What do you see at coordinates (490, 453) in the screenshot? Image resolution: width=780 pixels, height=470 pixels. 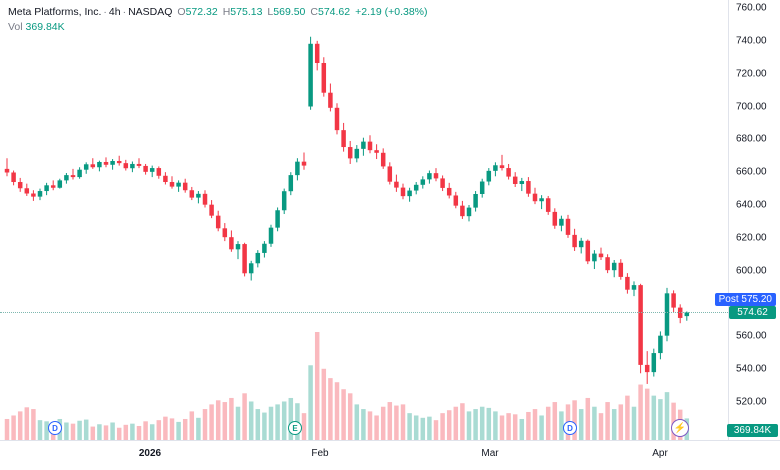 I see `time-tick-label: Mar` at bounding box center [490, 453].